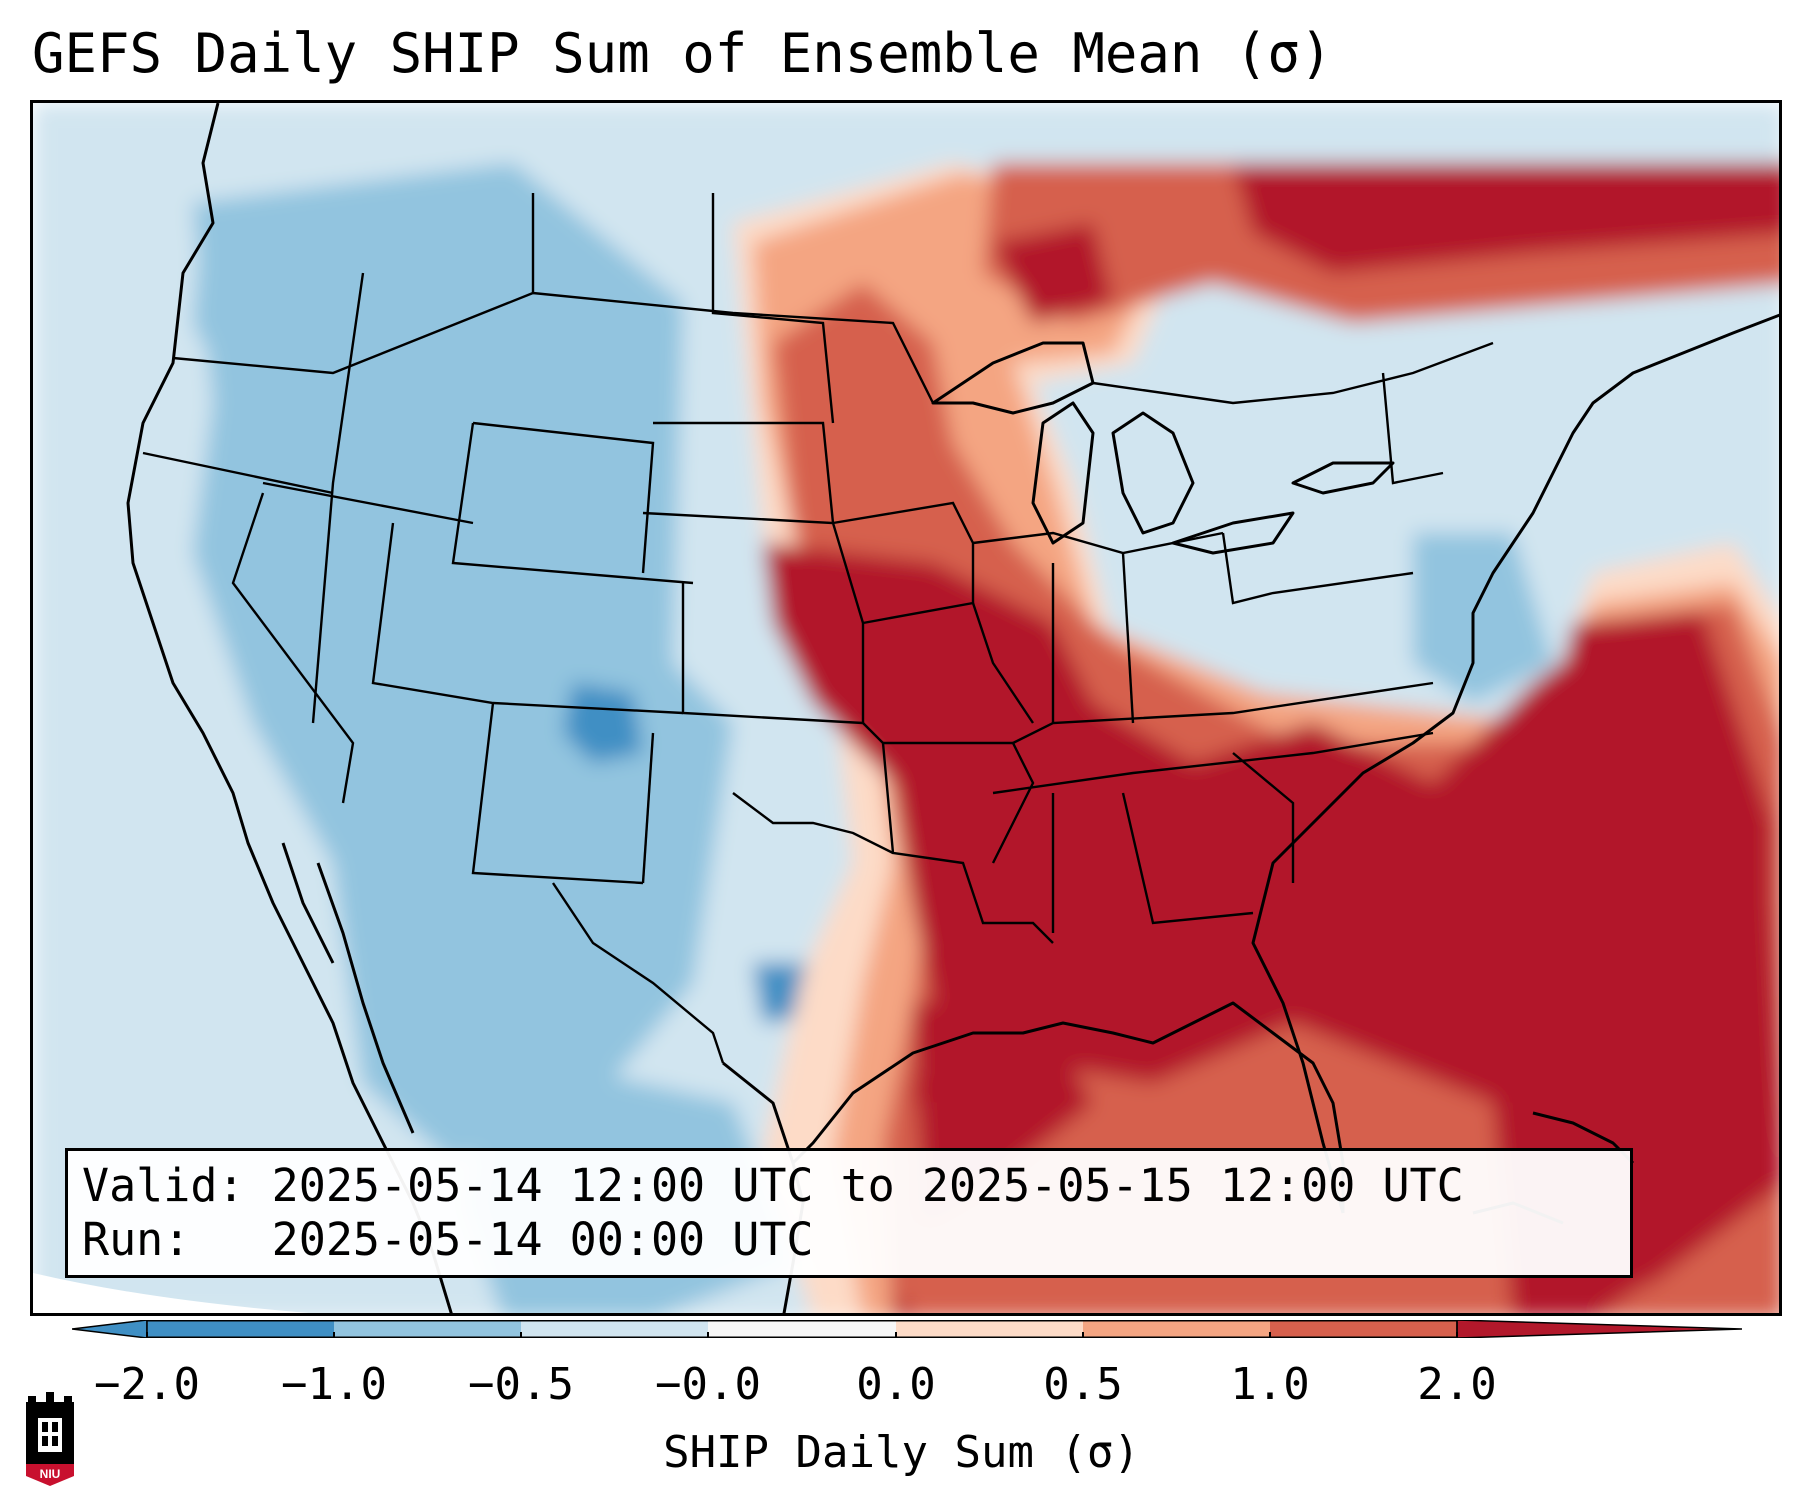 This screenshot has width=1803, height=1506. I want to click on field-strong-negative-colorado, so click(603, 723).